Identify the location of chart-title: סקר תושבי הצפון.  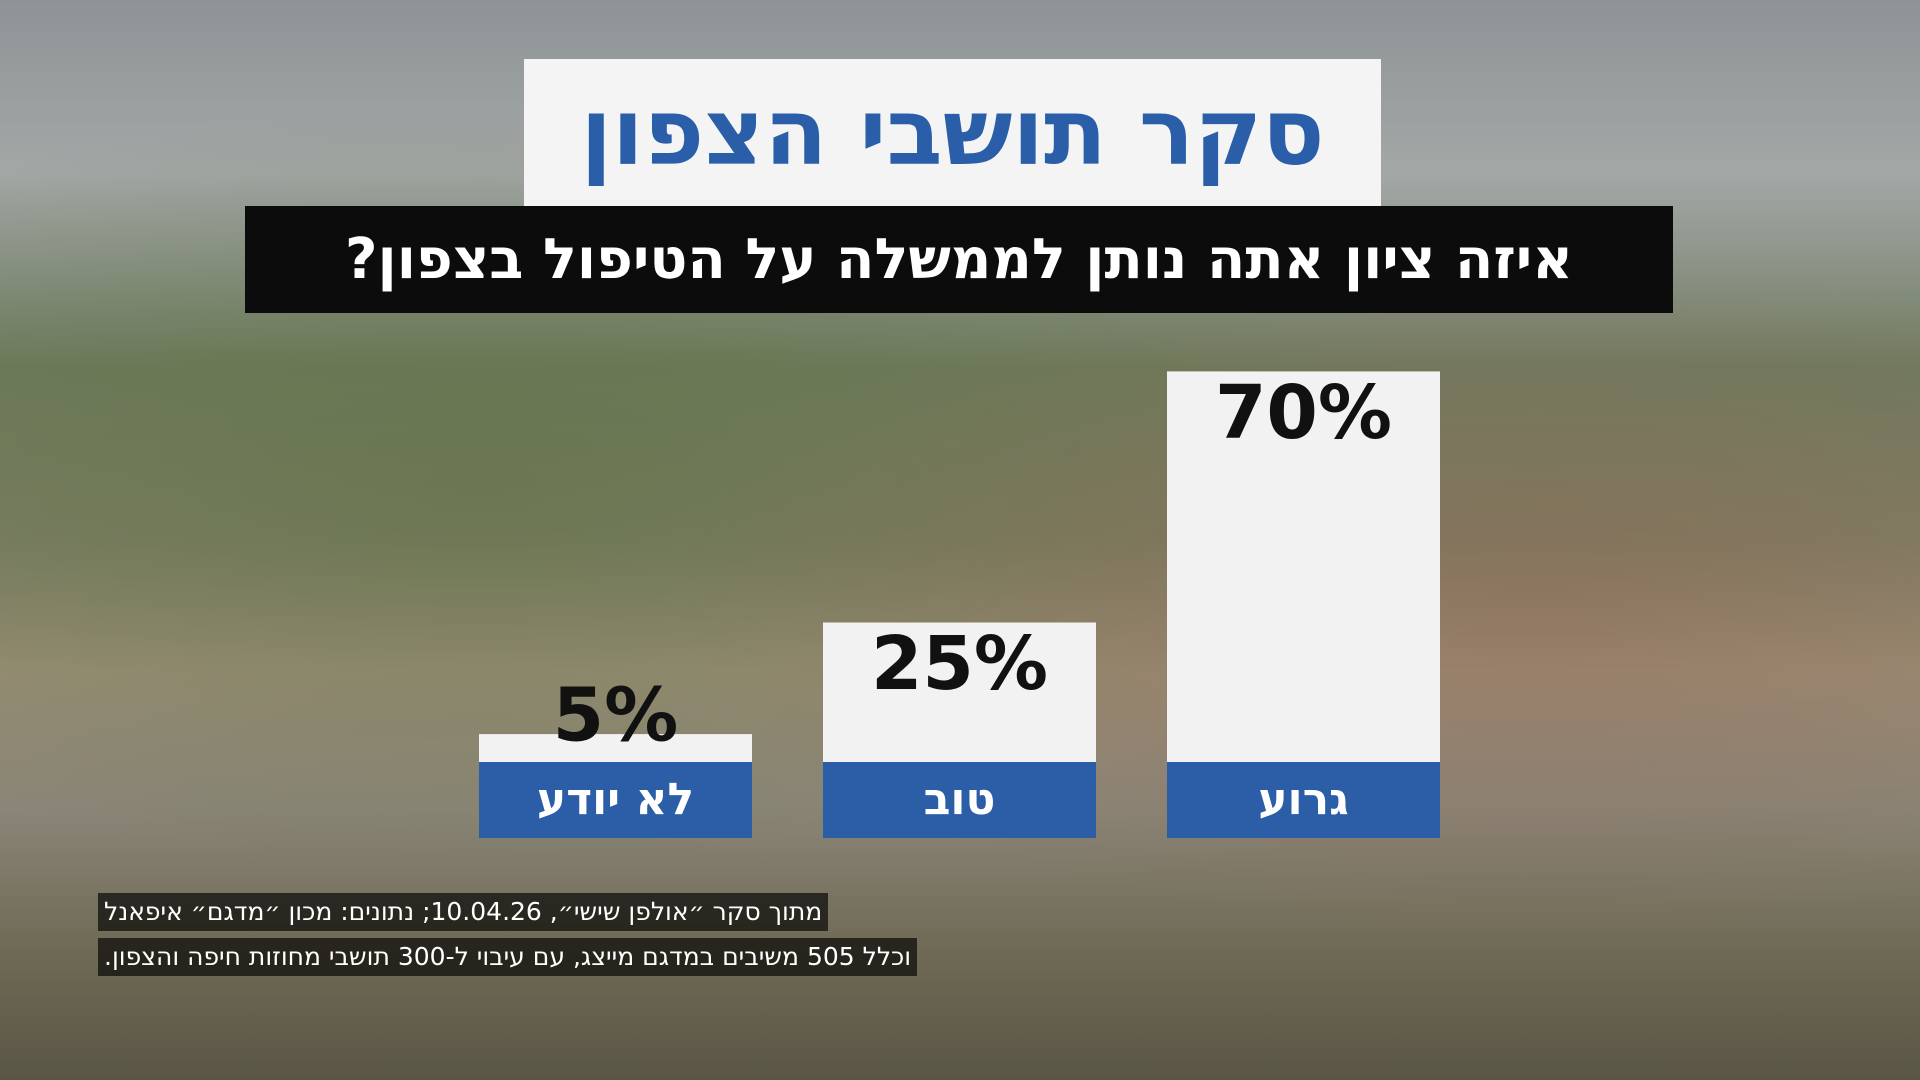
(952, 132).